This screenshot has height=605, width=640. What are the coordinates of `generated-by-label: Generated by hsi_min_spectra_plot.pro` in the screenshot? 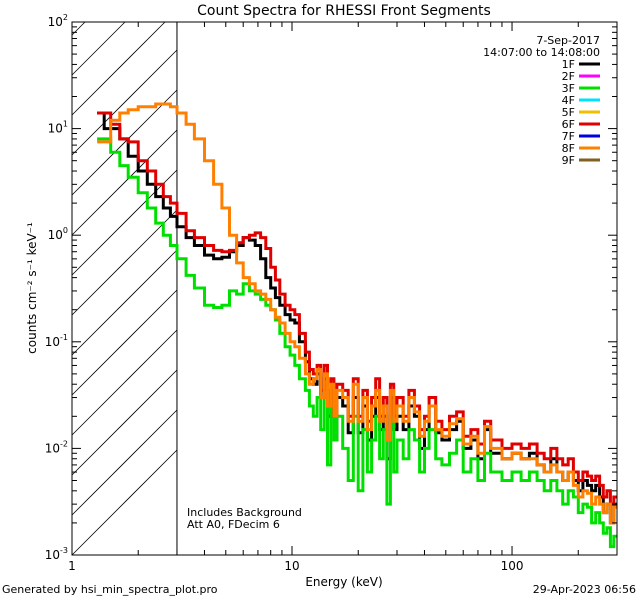 It's located at (110, 589).